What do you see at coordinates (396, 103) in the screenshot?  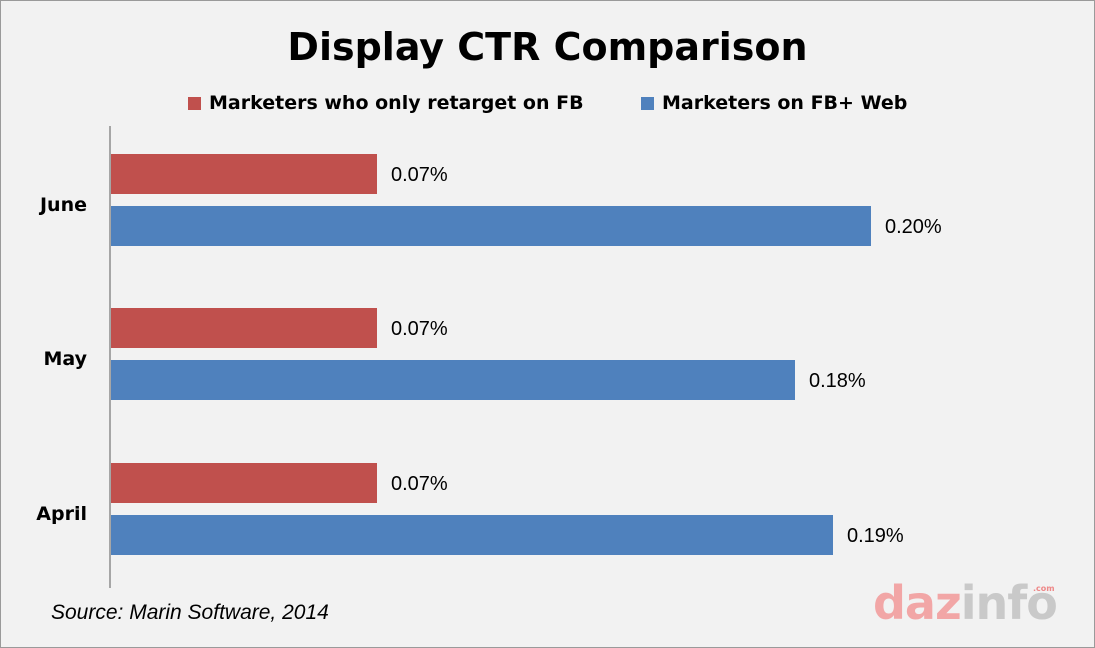 I see `legend-label-retarget-fb: Marketers who only retarget on FB` at bounding box center [396, 103].